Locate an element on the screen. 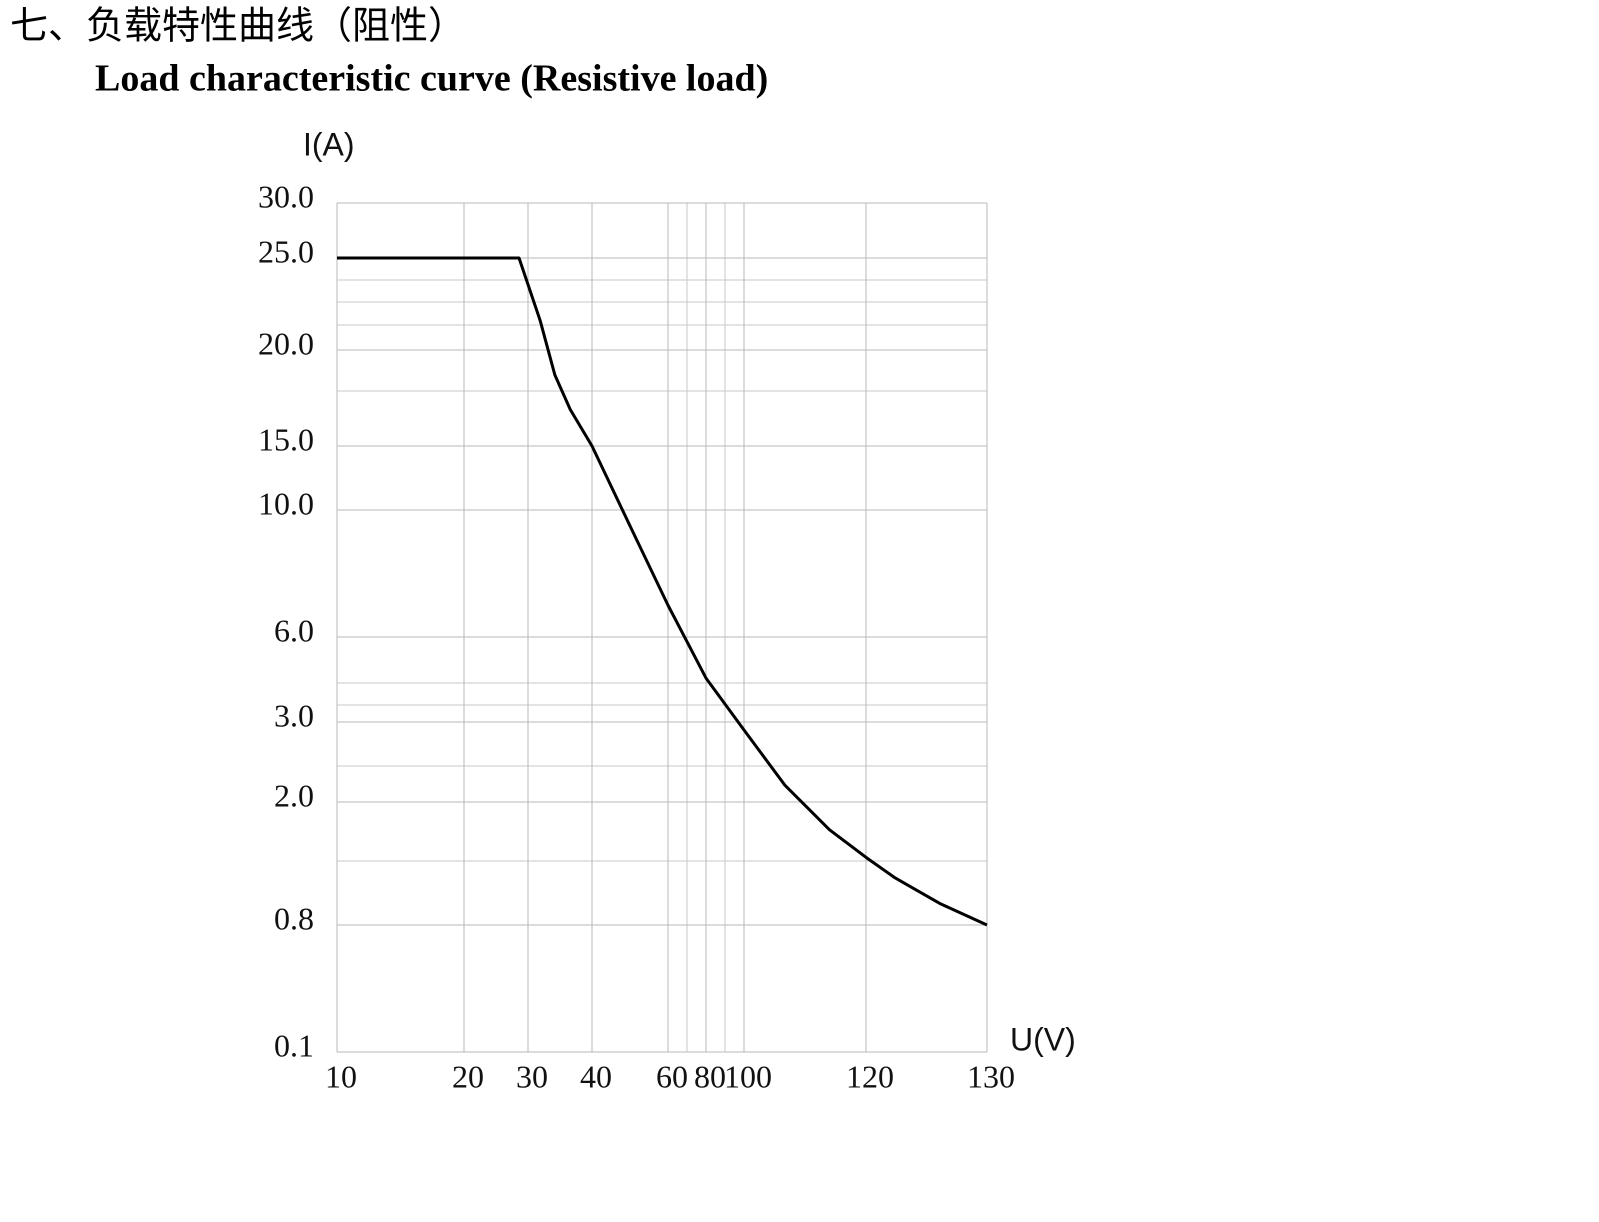  x-tick-label: 60 is located at coordinates (672, 1076).